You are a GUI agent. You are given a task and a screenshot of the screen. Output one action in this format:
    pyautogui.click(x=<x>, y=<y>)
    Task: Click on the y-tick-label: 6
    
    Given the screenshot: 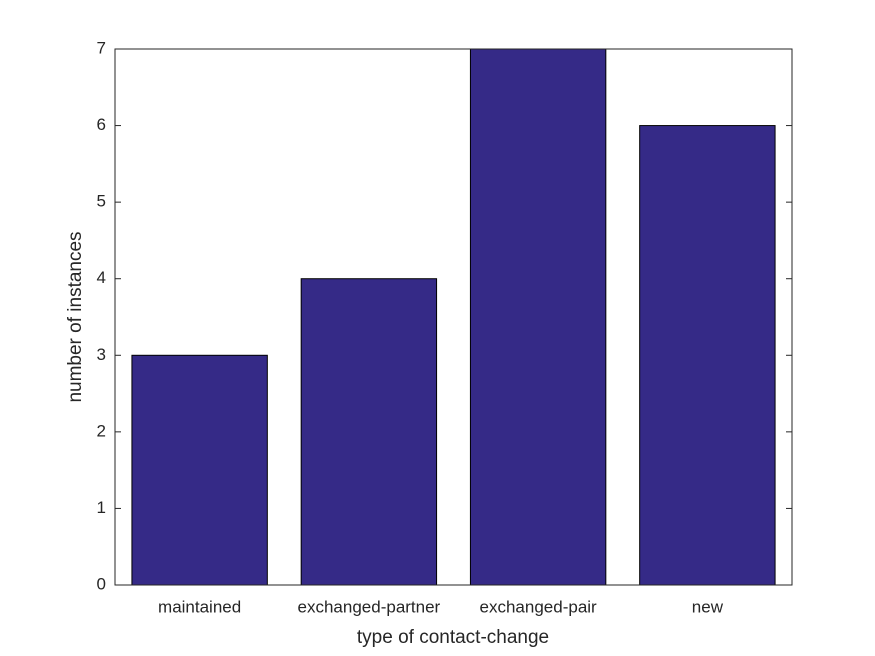 What is the action you would take?
    pyautogui.click(x=101, y=124)
    